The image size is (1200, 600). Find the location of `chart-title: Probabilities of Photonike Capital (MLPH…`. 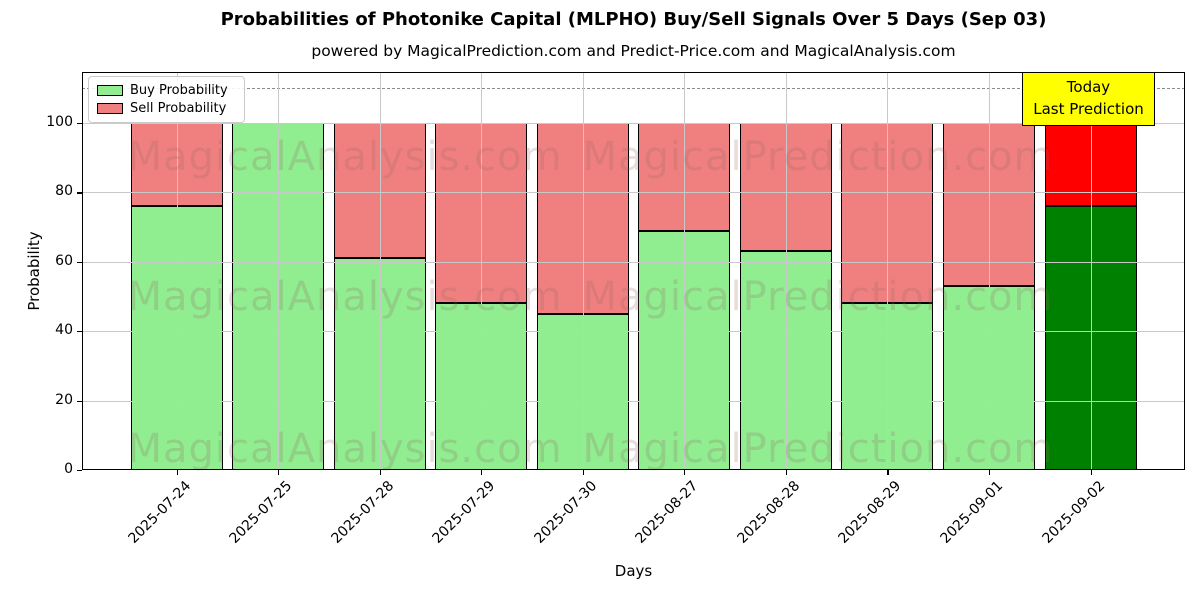

chart-title: Probabilities of Photonike Capital (MLPH… is located at coordinates (633, 19).